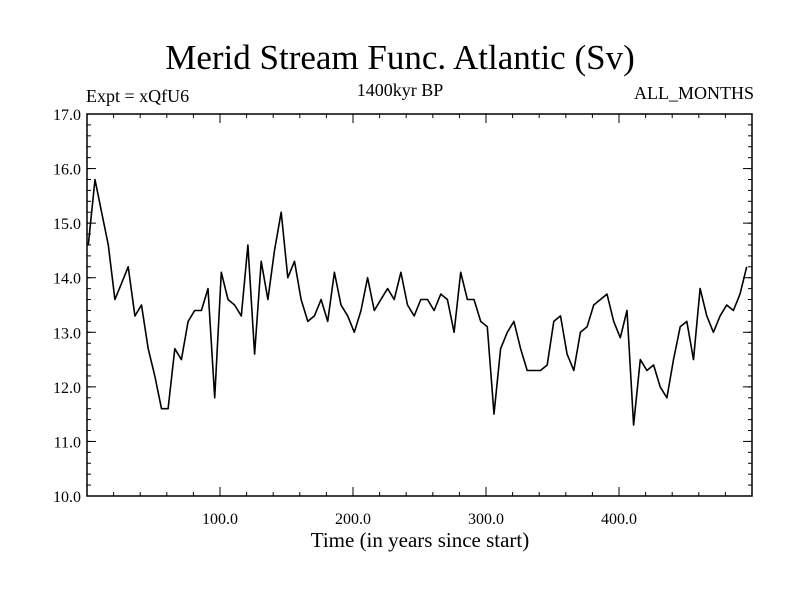 The height and width of the screenshot is (600, 800). What do you see at coordinates (67, 333) in the screenshot?
I see `y-tick-label: 13.0` at bounding box center [67, 333].